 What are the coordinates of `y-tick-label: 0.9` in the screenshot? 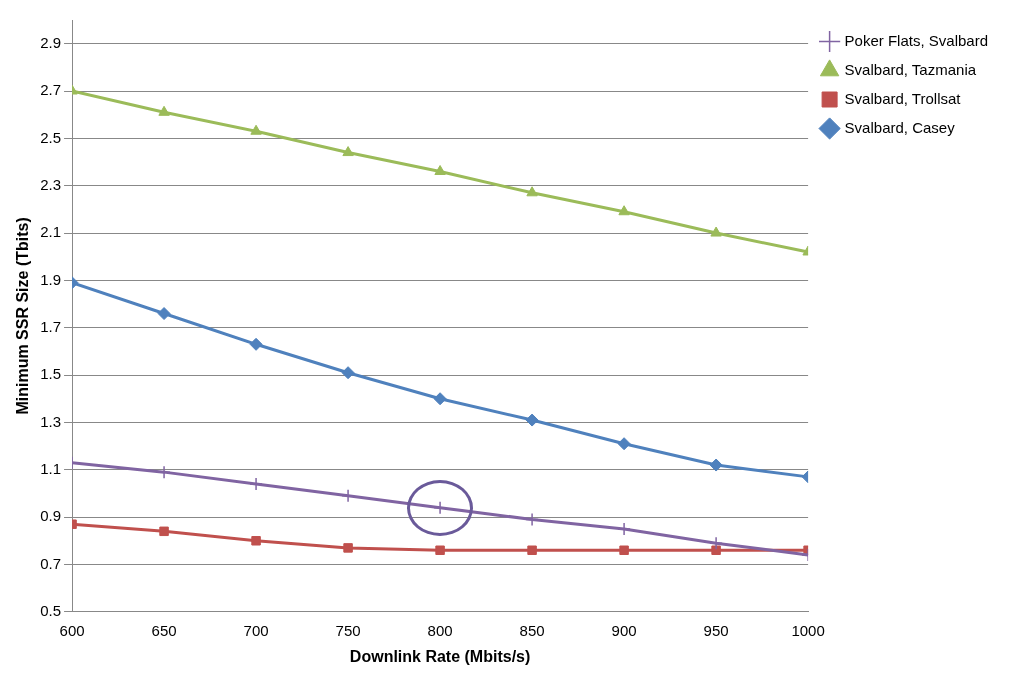 It's located at (51, 516).